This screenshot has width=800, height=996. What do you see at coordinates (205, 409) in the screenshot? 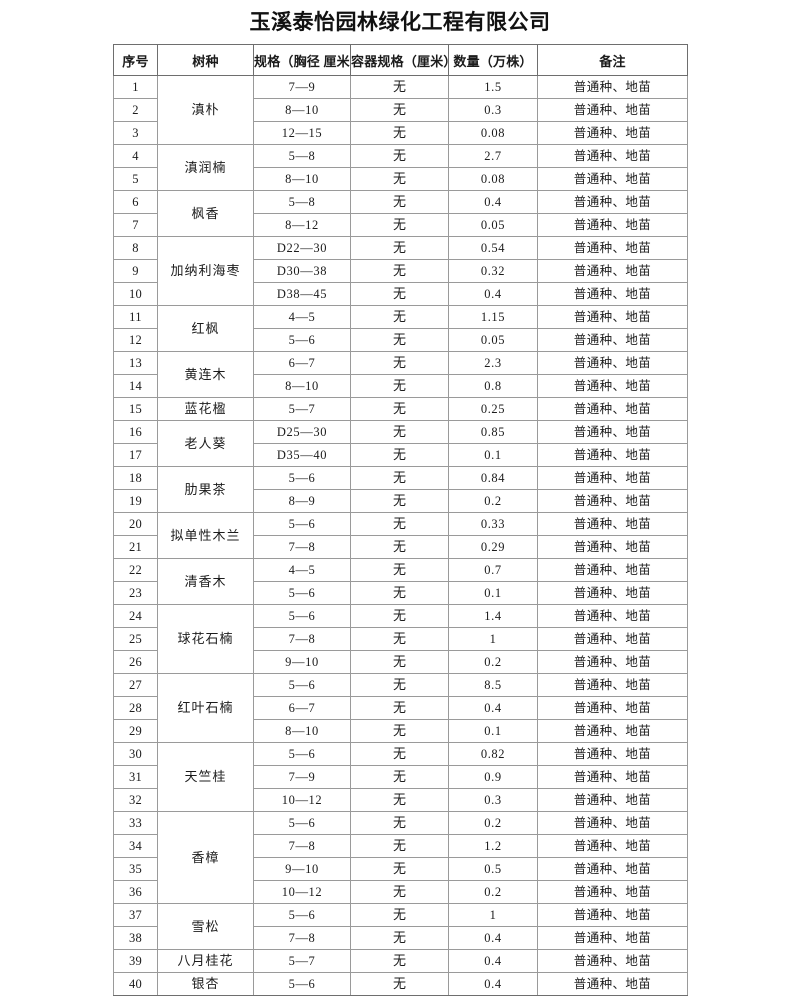
I see `cell-species-name: 蓝花楹` at bounding box center [205, 409].